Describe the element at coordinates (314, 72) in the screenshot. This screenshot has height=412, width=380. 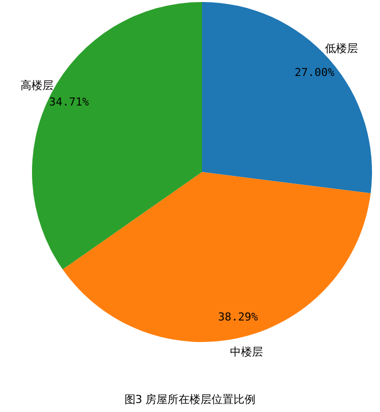
I see `data-label: 27.00%` at that location.